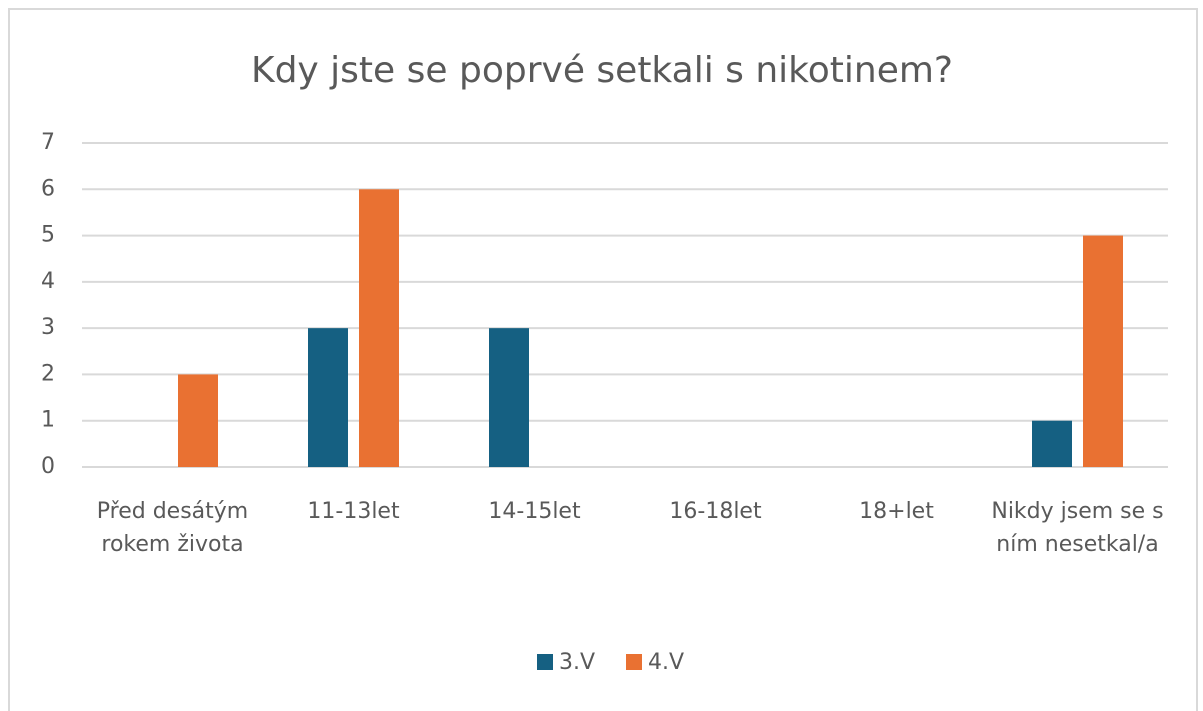 This screenshot has width=1203, height=711. I want to click on x-tick-label: Nikdy jsem se s ním nesetkal/a, so click(1077, 528).